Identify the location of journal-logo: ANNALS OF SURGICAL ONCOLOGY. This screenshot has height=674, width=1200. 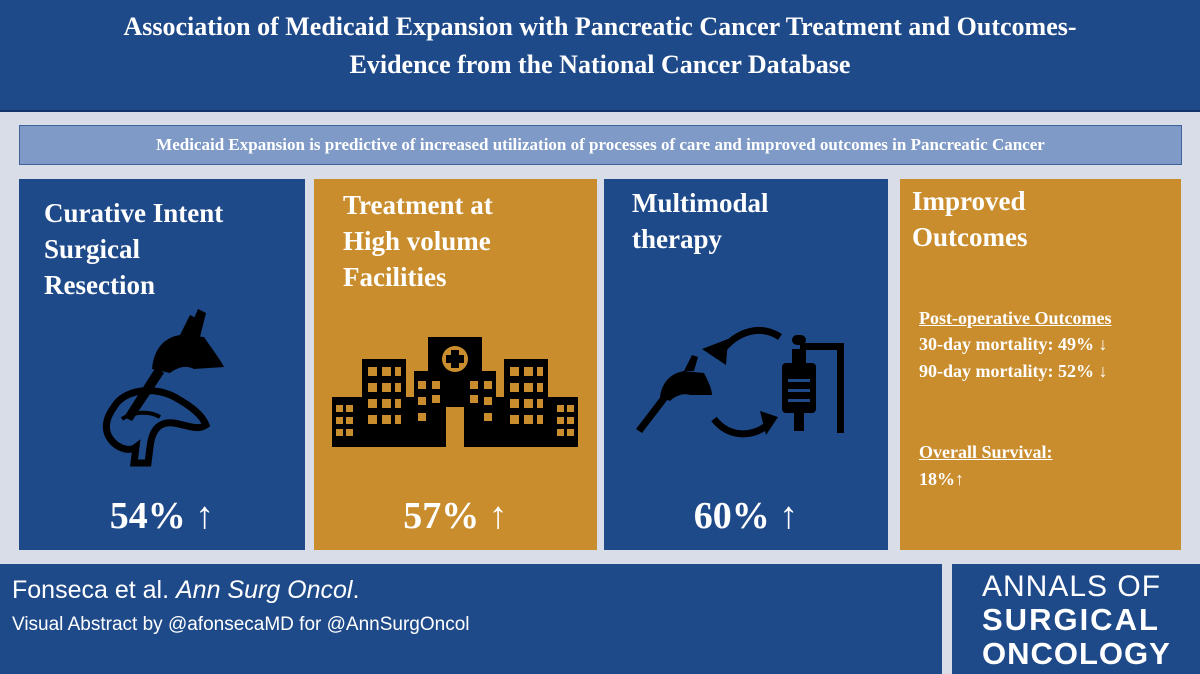
(1076, 619).